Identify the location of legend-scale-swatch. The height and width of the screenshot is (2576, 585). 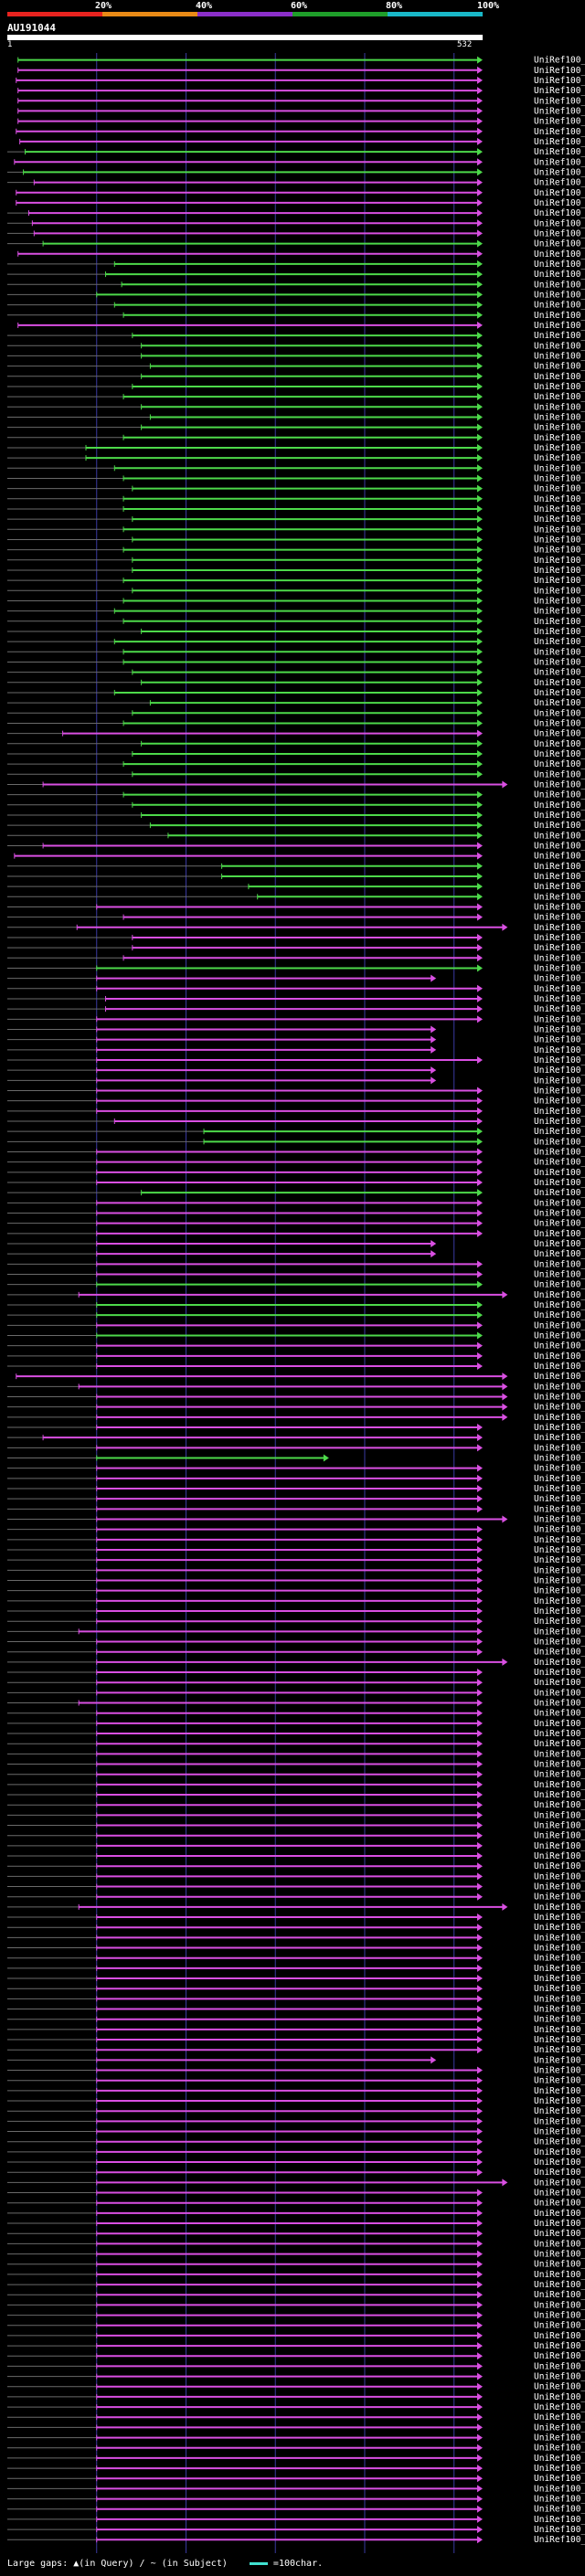
(258, 2563).